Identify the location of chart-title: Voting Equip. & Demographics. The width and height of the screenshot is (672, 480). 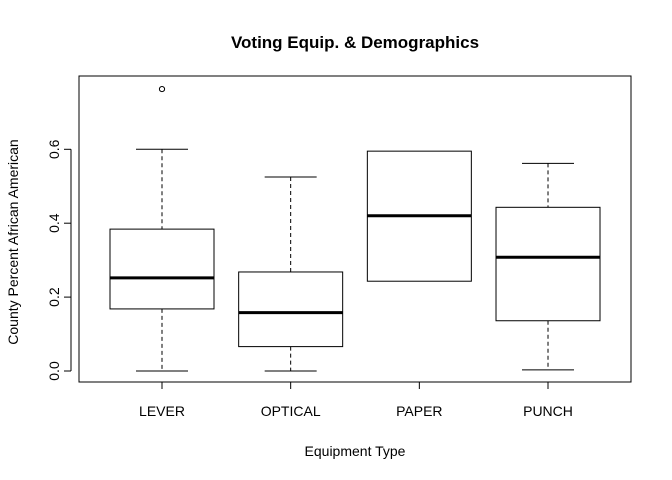
(355, 42).